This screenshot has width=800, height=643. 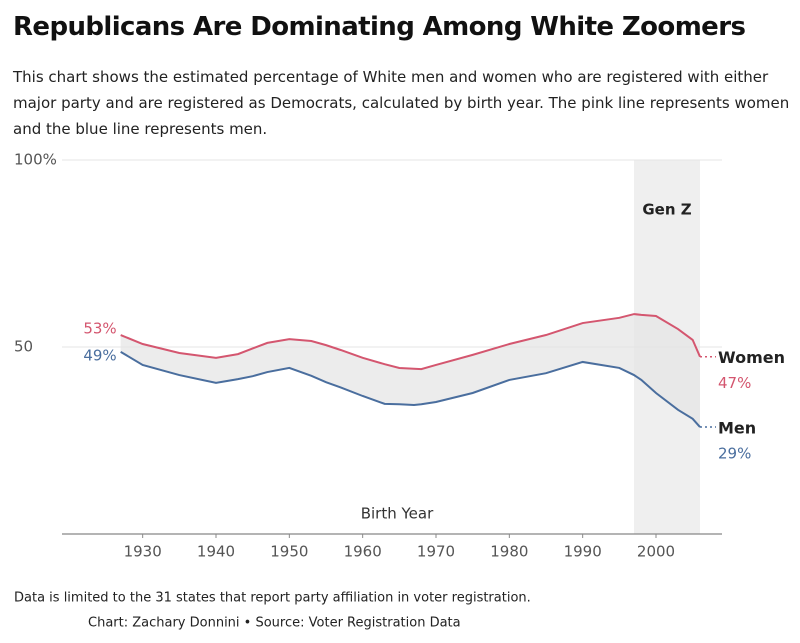 What do you see at coordinates (666, 210) in the screenshot?
I see `highlight-label: Gen Z` at bounding box center [666, 210].